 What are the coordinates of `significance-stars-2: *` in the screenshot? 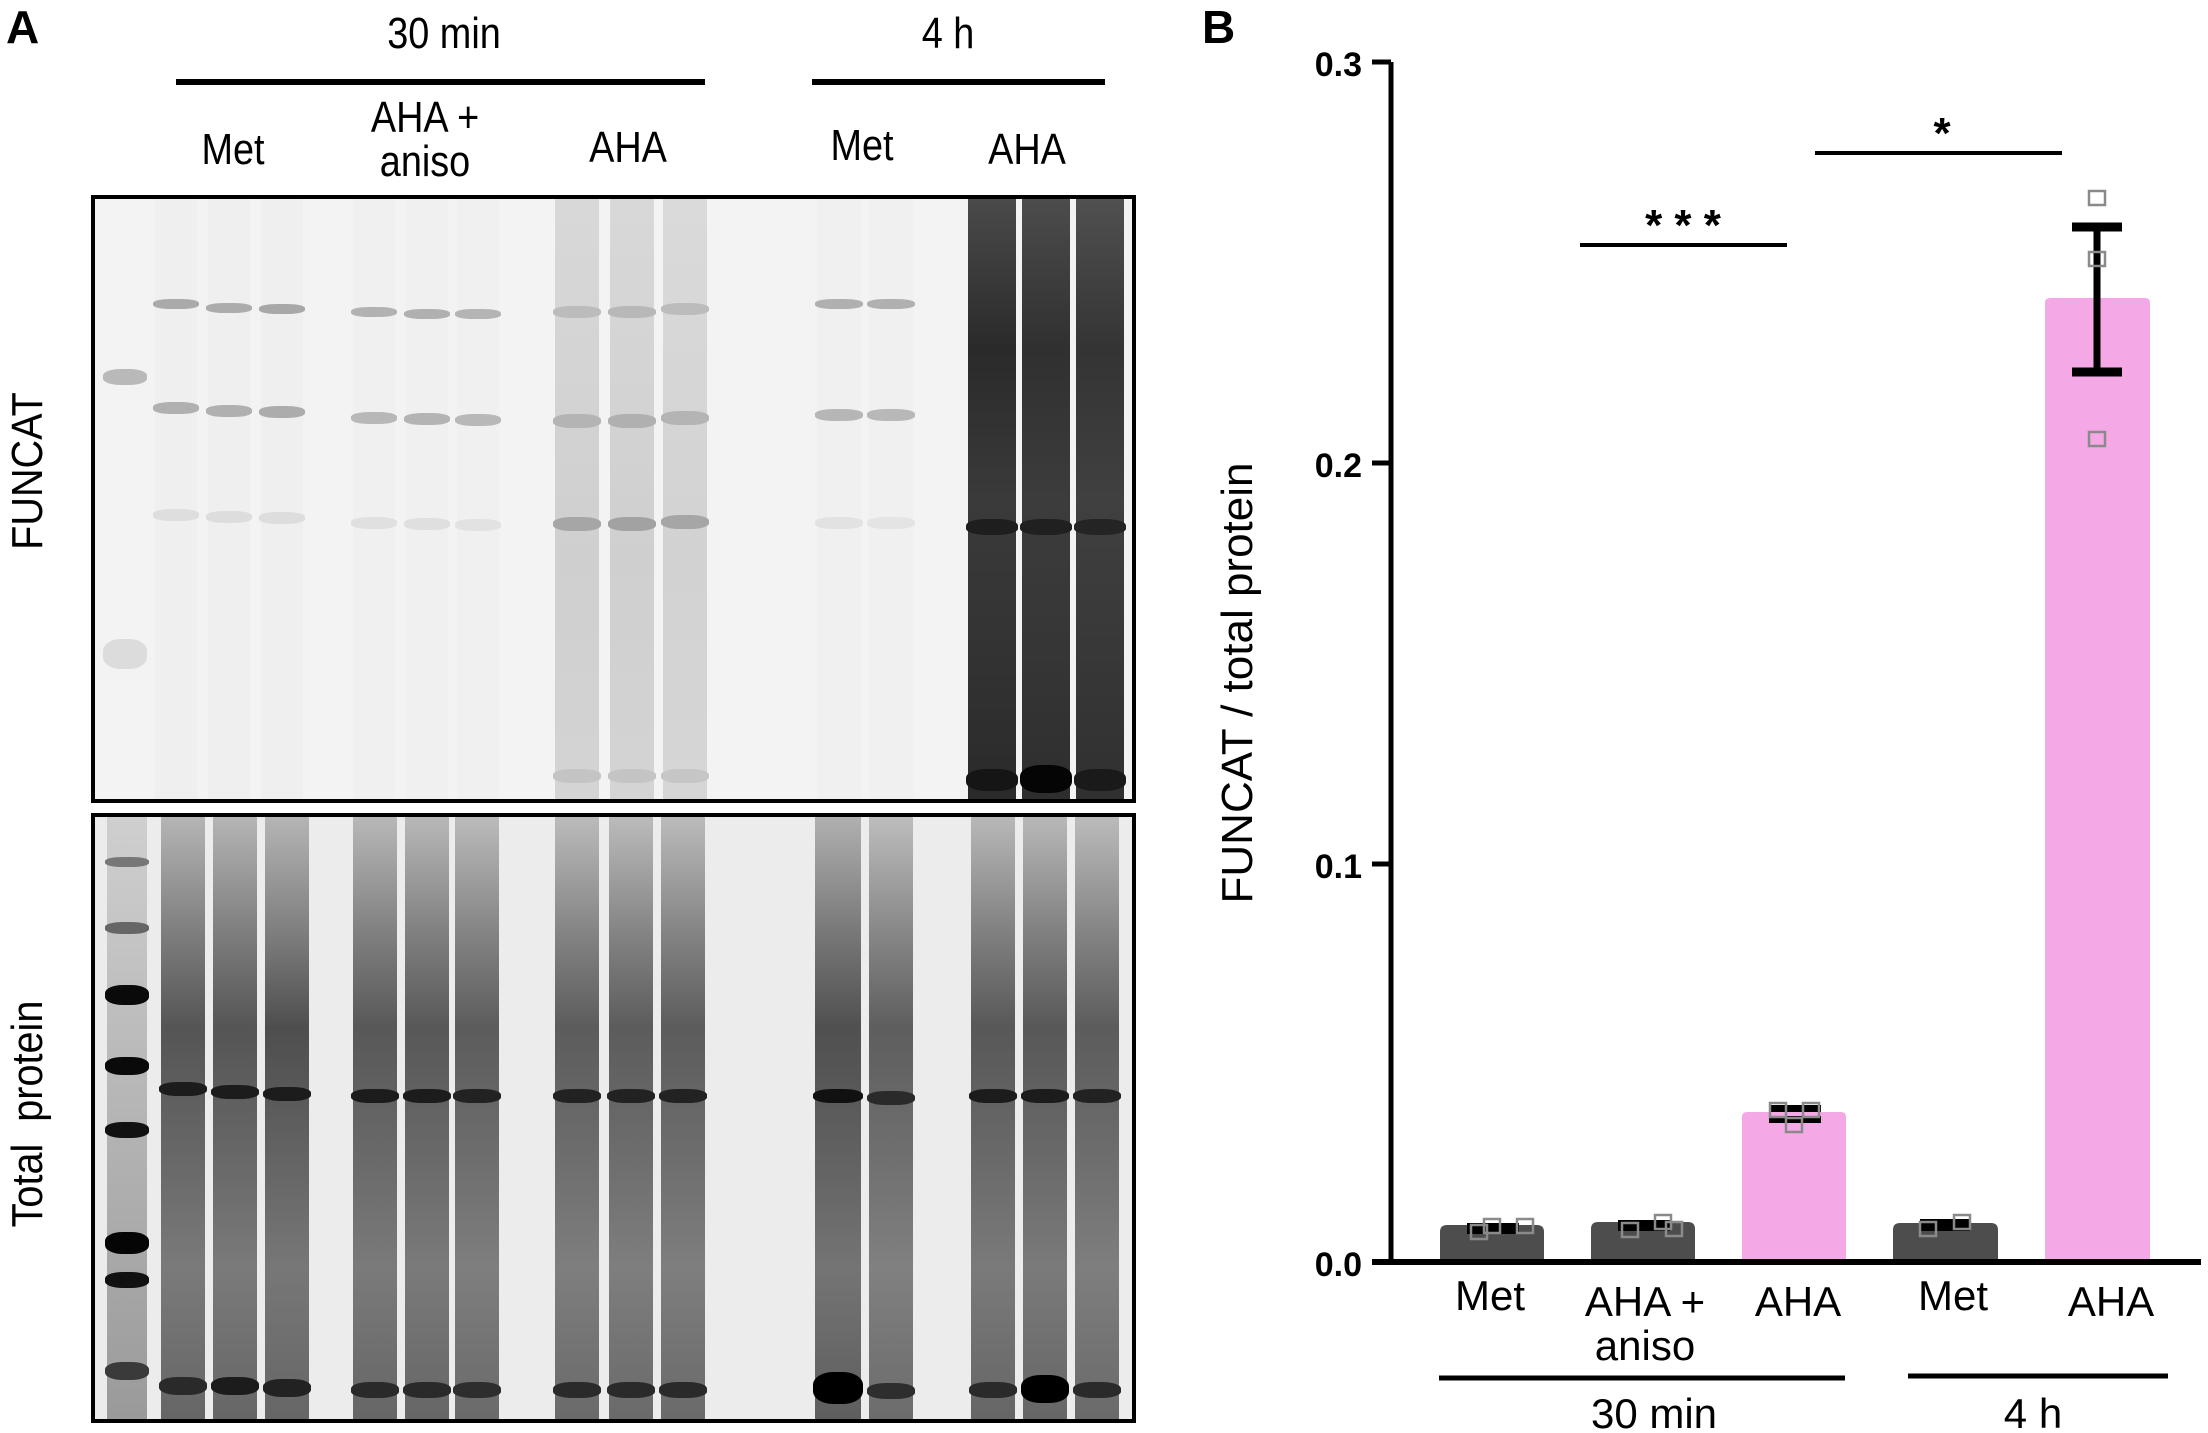 It's located at (1942, 133).